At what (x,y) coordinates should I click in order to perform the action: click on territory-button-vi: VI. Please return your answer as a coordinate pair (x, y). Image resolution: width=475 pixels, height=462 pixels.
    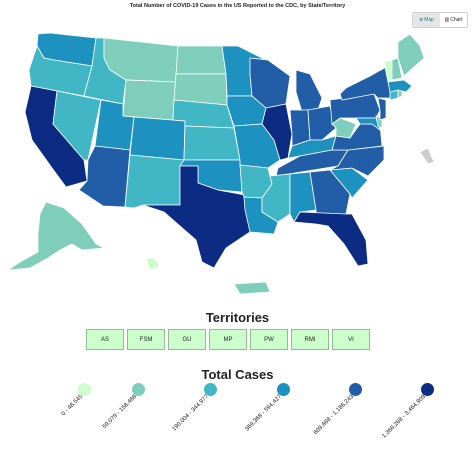
    Looking at the image, I should click on (351, 339).